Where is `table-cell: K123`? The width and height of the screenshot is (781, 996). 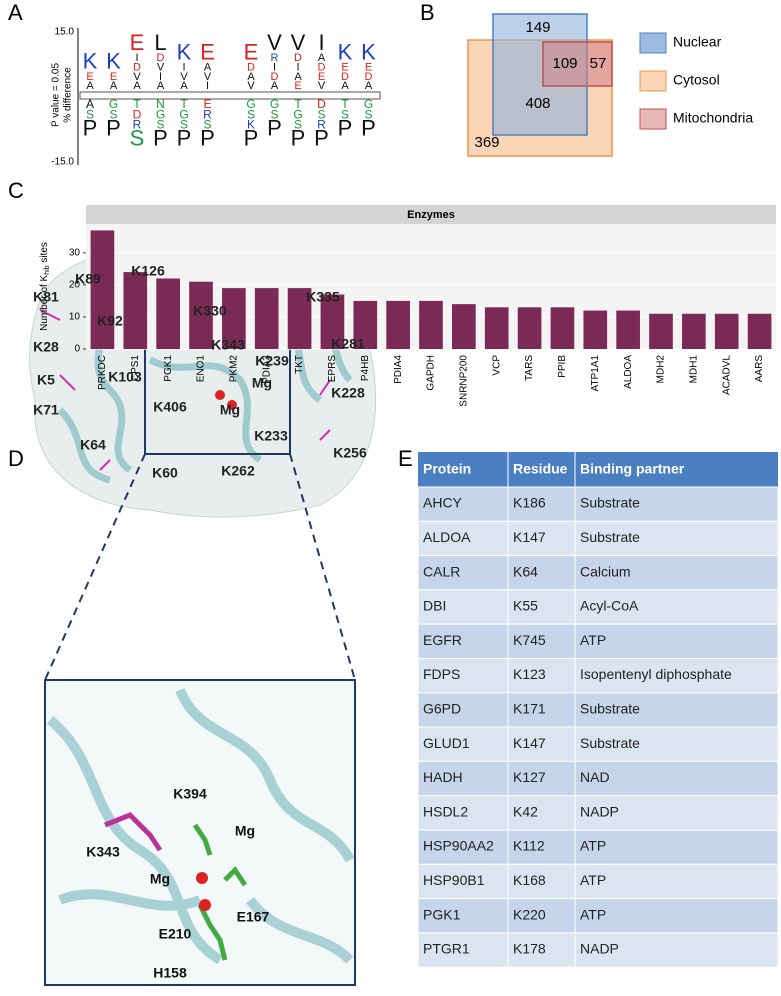
table-cell: K123 is located at coordinates (529, 674).